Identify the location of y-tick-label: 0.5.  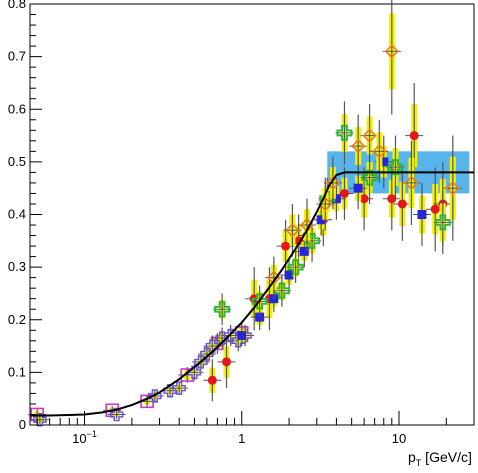
(17, 161).